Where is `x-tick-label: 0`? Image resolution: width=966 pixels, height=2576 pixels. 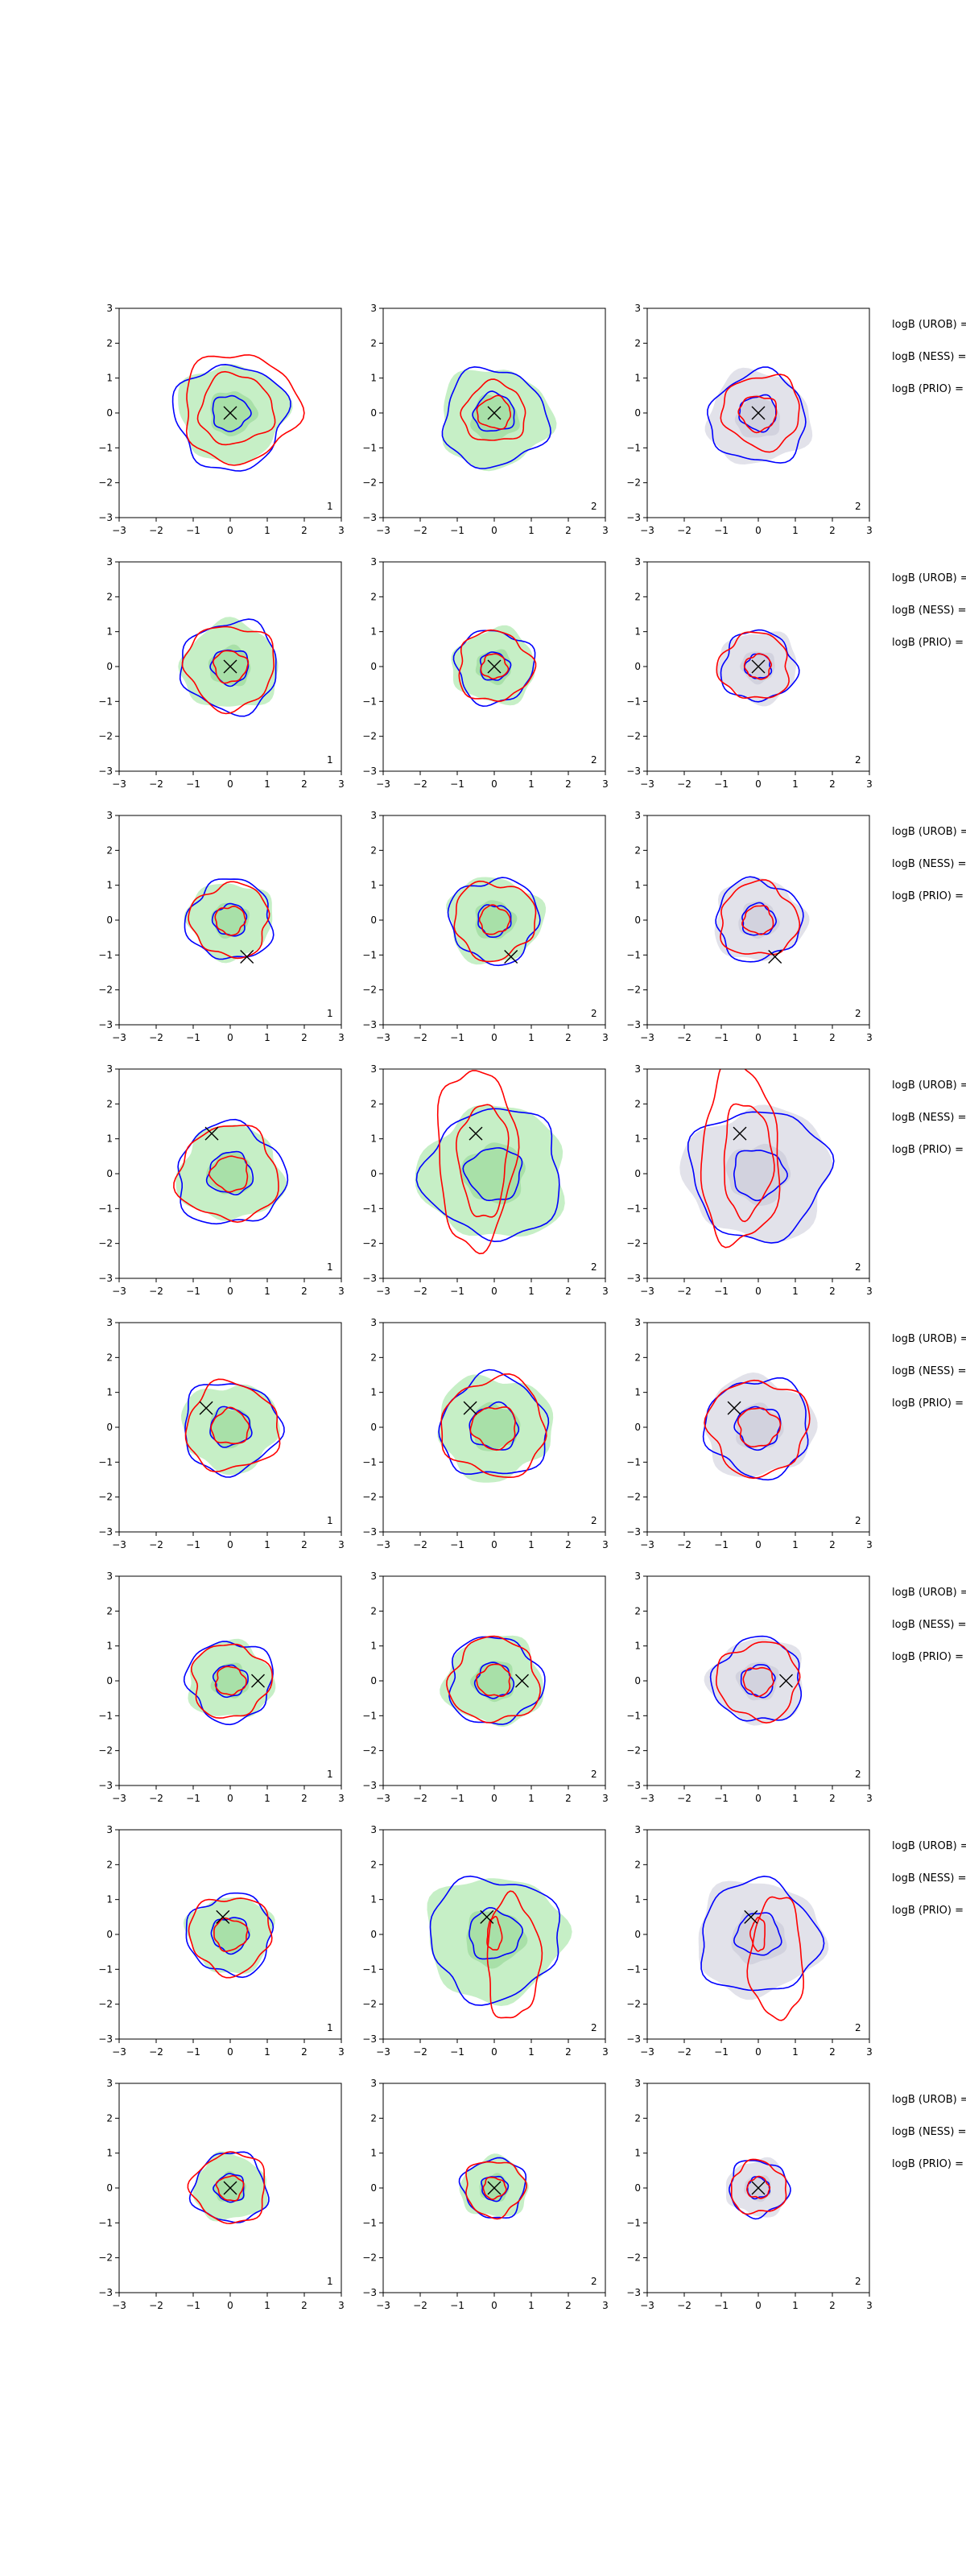
x-tick-label: 0 is located at coordinates (758, 1291).